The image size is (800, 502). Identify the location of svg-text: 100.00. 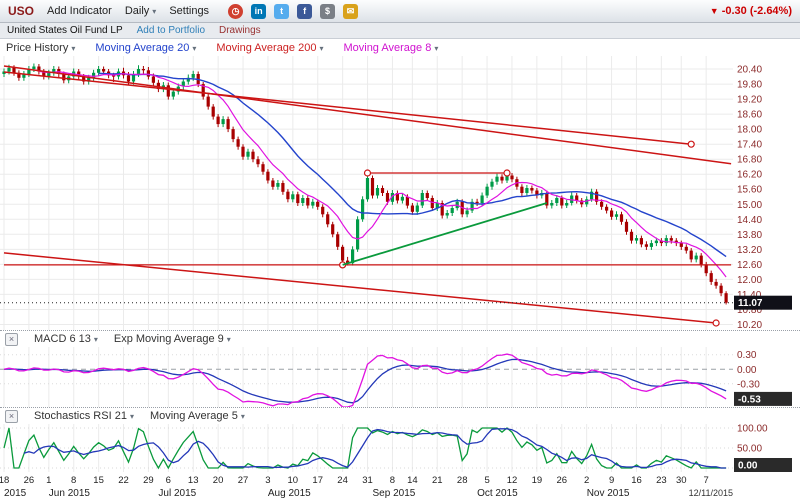
(752, 429).